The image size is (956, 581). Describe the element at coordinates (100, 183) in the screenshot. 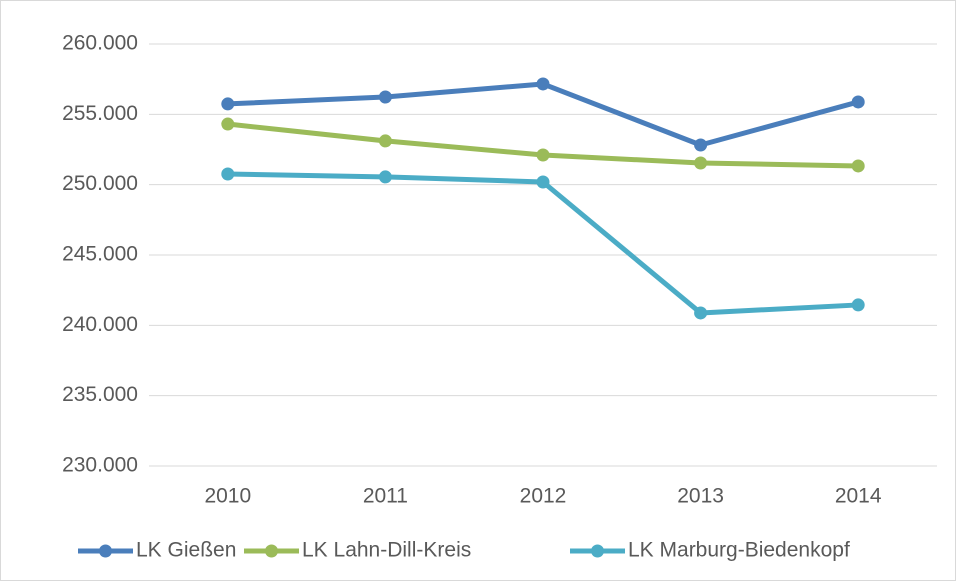

I see `y-tick-label: 250.000` at that location.